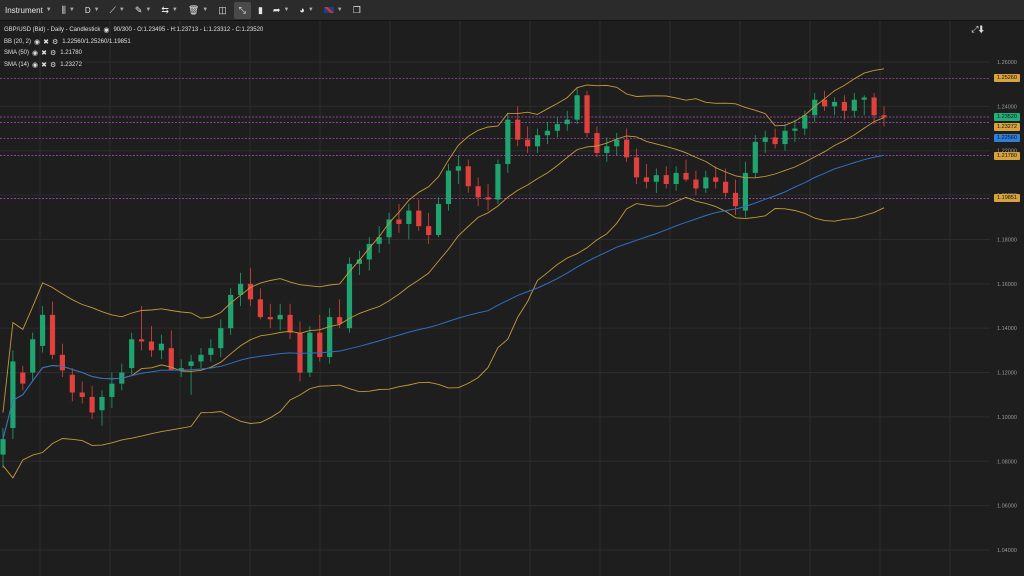 This screenshot has width=1024, height=576. What do you see at coordinates (198, 10) in the screenshot?
I see `delete-button: 🗑 ▼` at bounding box center [198, 10].